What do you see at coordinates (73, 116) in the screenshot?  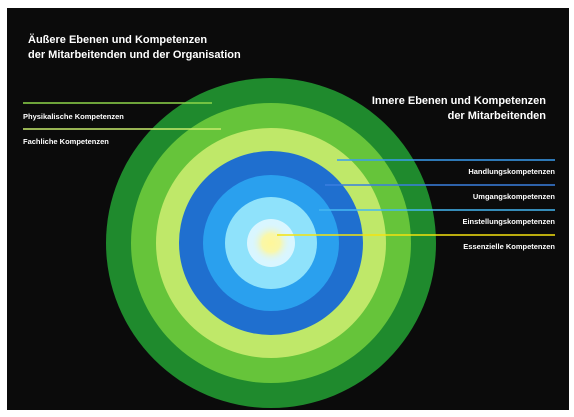 I see `label-left-1: Physikalische Kompetenzen` at bounding box center [73, 116].